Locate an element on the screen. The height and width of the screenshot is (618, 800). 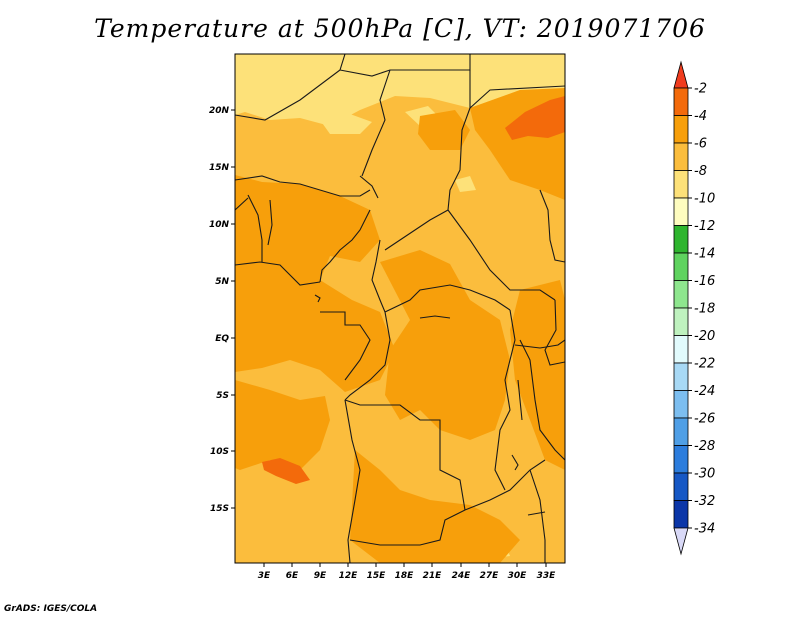
field-dark-lake is located at coordinates (537, 375).